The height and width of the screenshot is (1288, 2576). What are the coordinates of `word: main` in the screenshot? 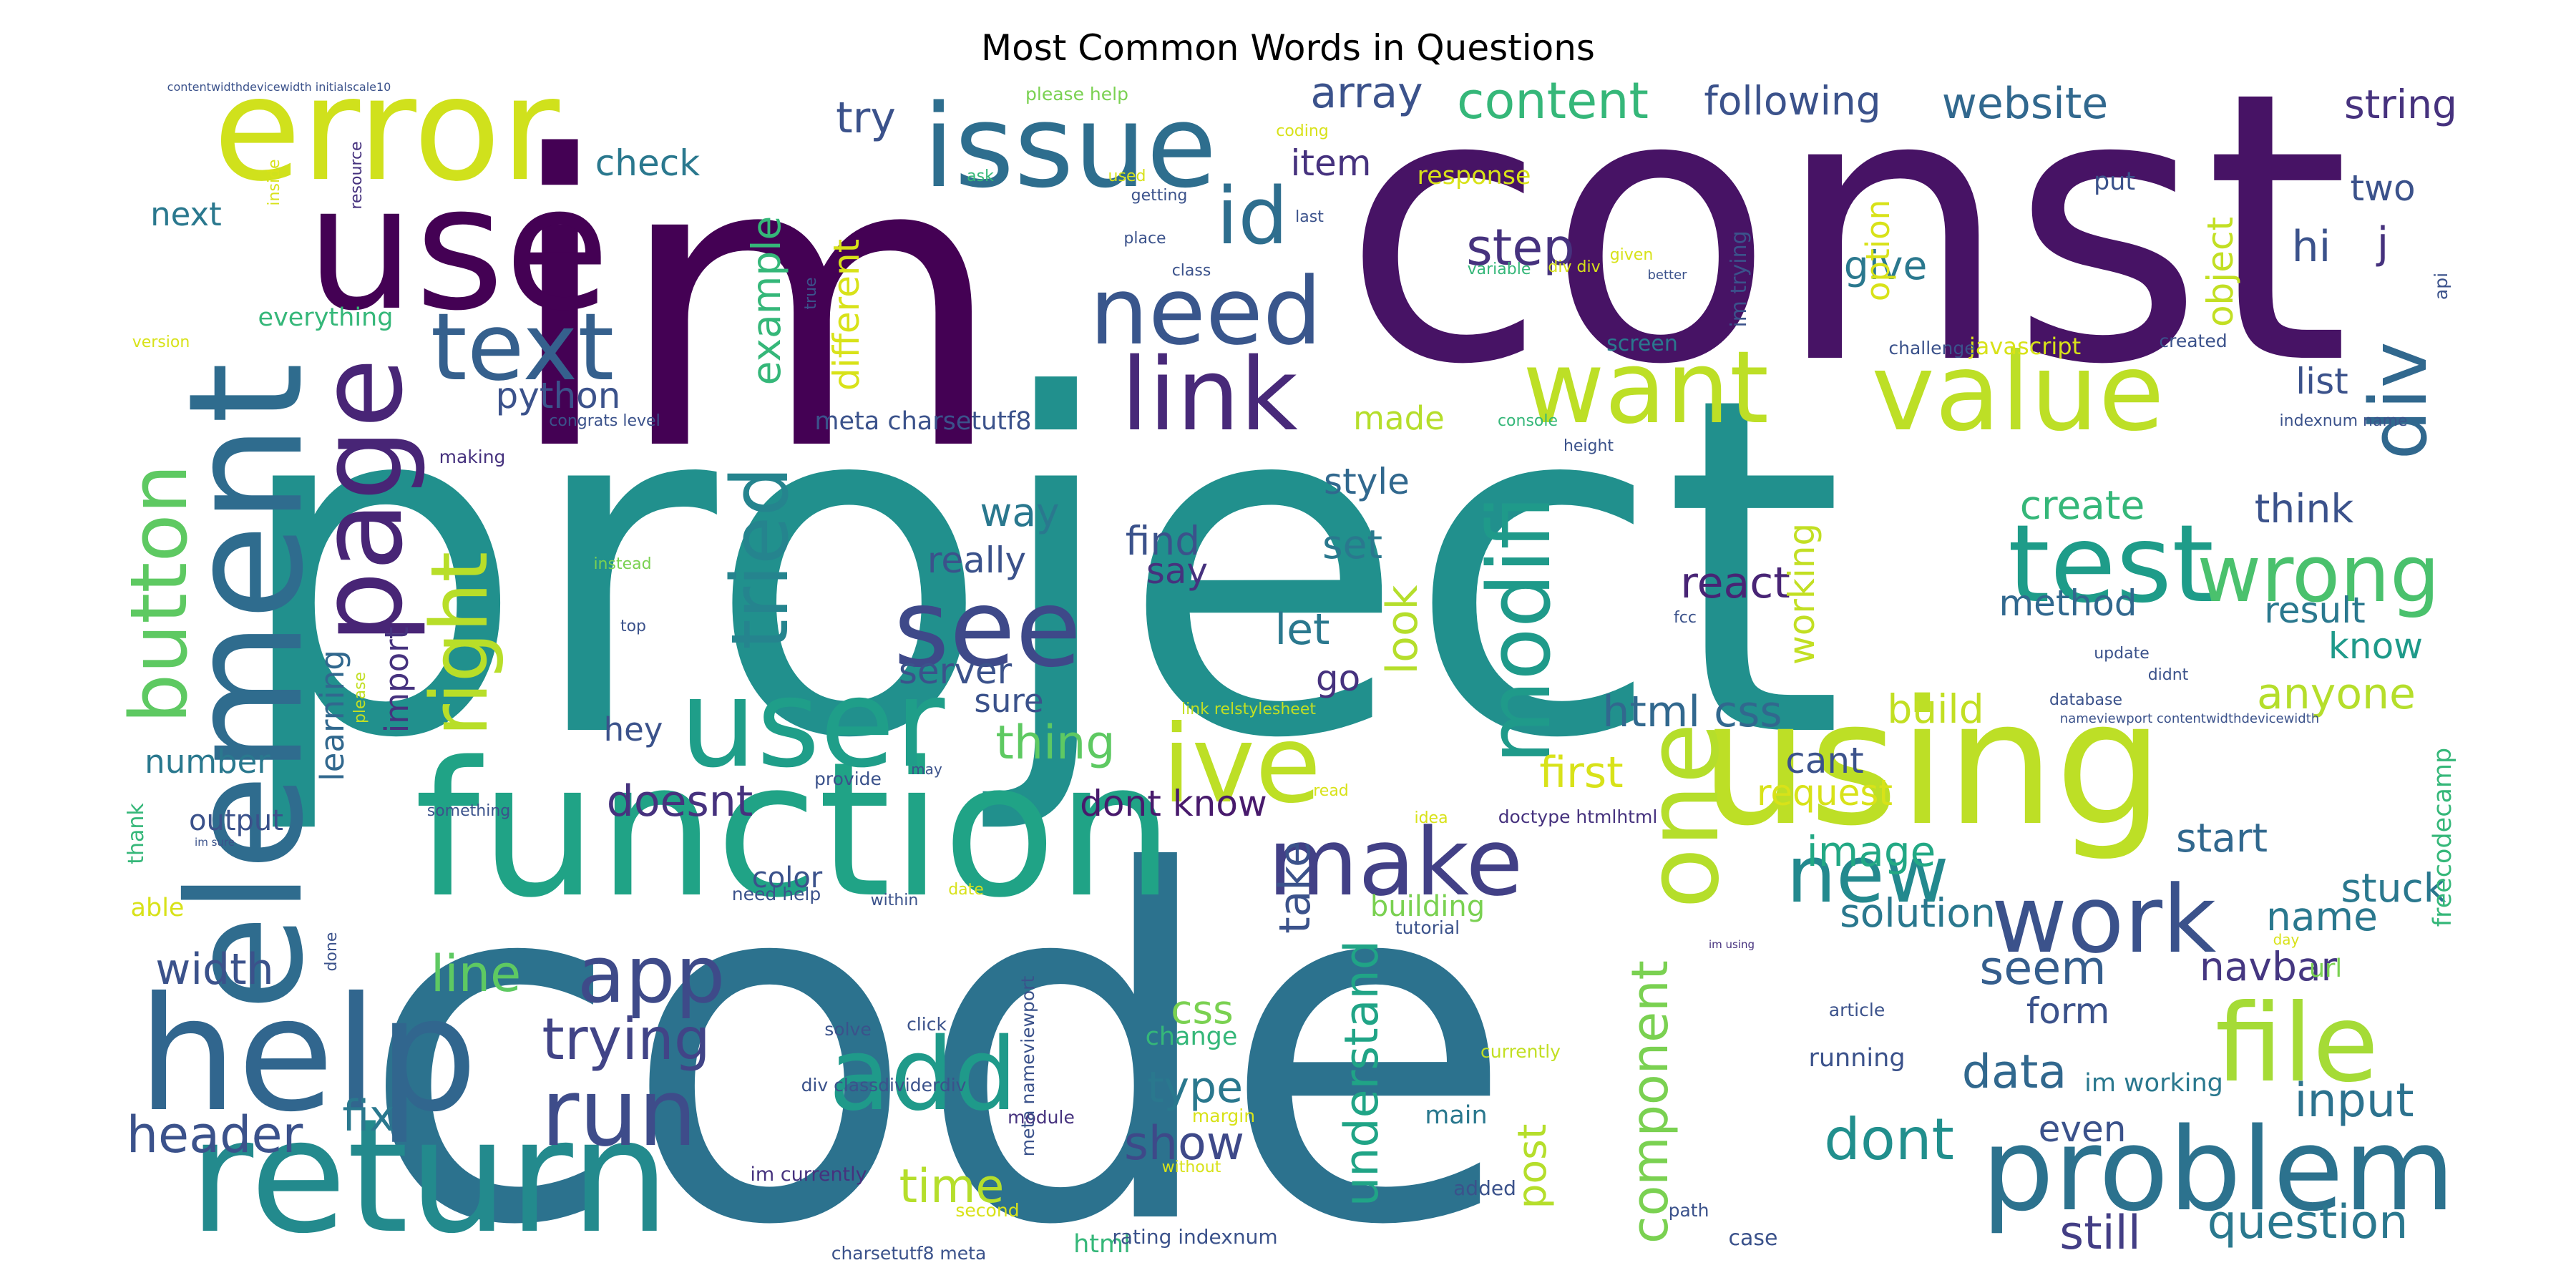 It's located at (1456, 1115).